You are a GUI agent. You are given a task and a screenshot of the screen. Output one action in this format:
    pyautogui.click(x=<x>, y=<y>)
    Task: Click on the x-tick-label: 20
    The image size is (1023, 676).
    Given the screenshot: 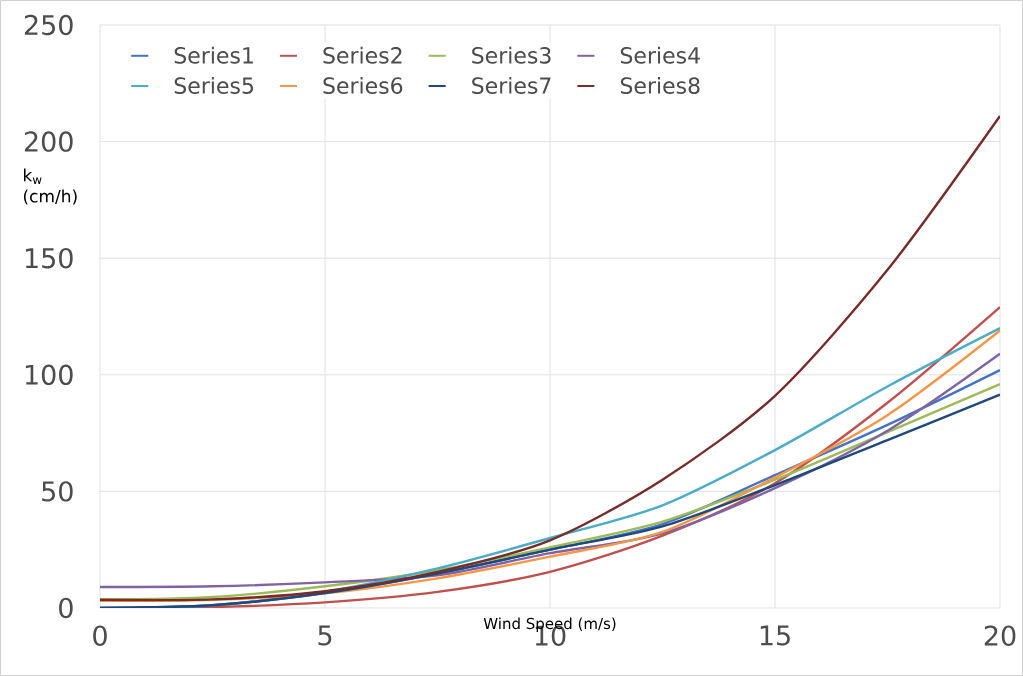 What is the action you would take?
    pyautogui.click(x=1000, y=635)
    